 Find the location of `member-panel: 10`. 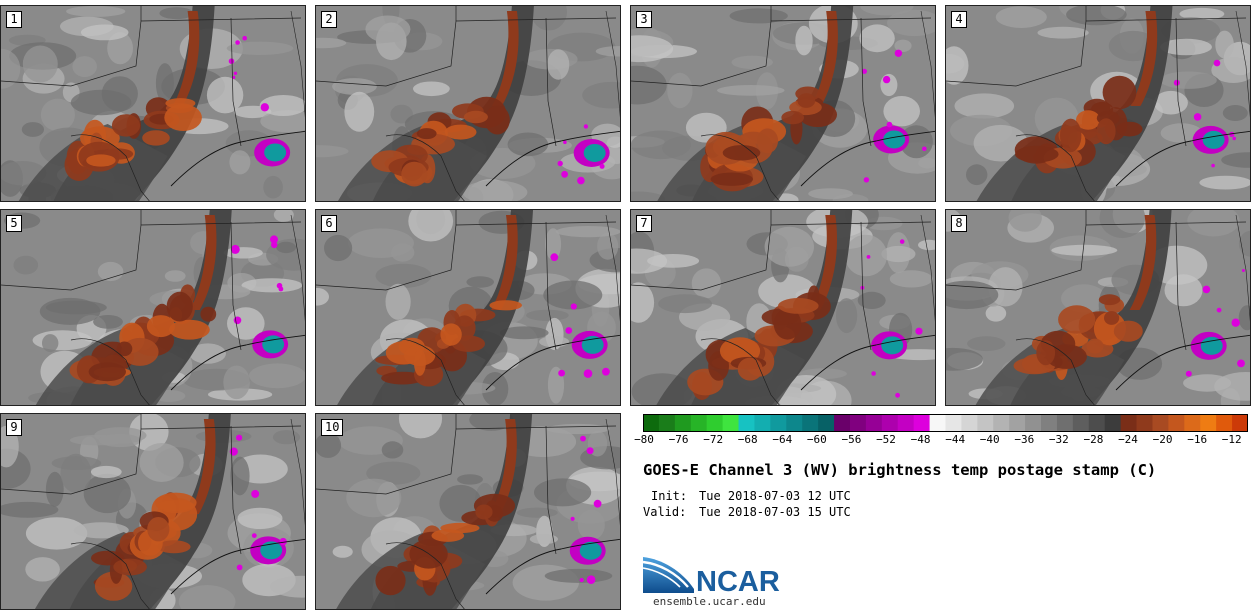

member-panel: 10 is located at coordinates (468, 511).